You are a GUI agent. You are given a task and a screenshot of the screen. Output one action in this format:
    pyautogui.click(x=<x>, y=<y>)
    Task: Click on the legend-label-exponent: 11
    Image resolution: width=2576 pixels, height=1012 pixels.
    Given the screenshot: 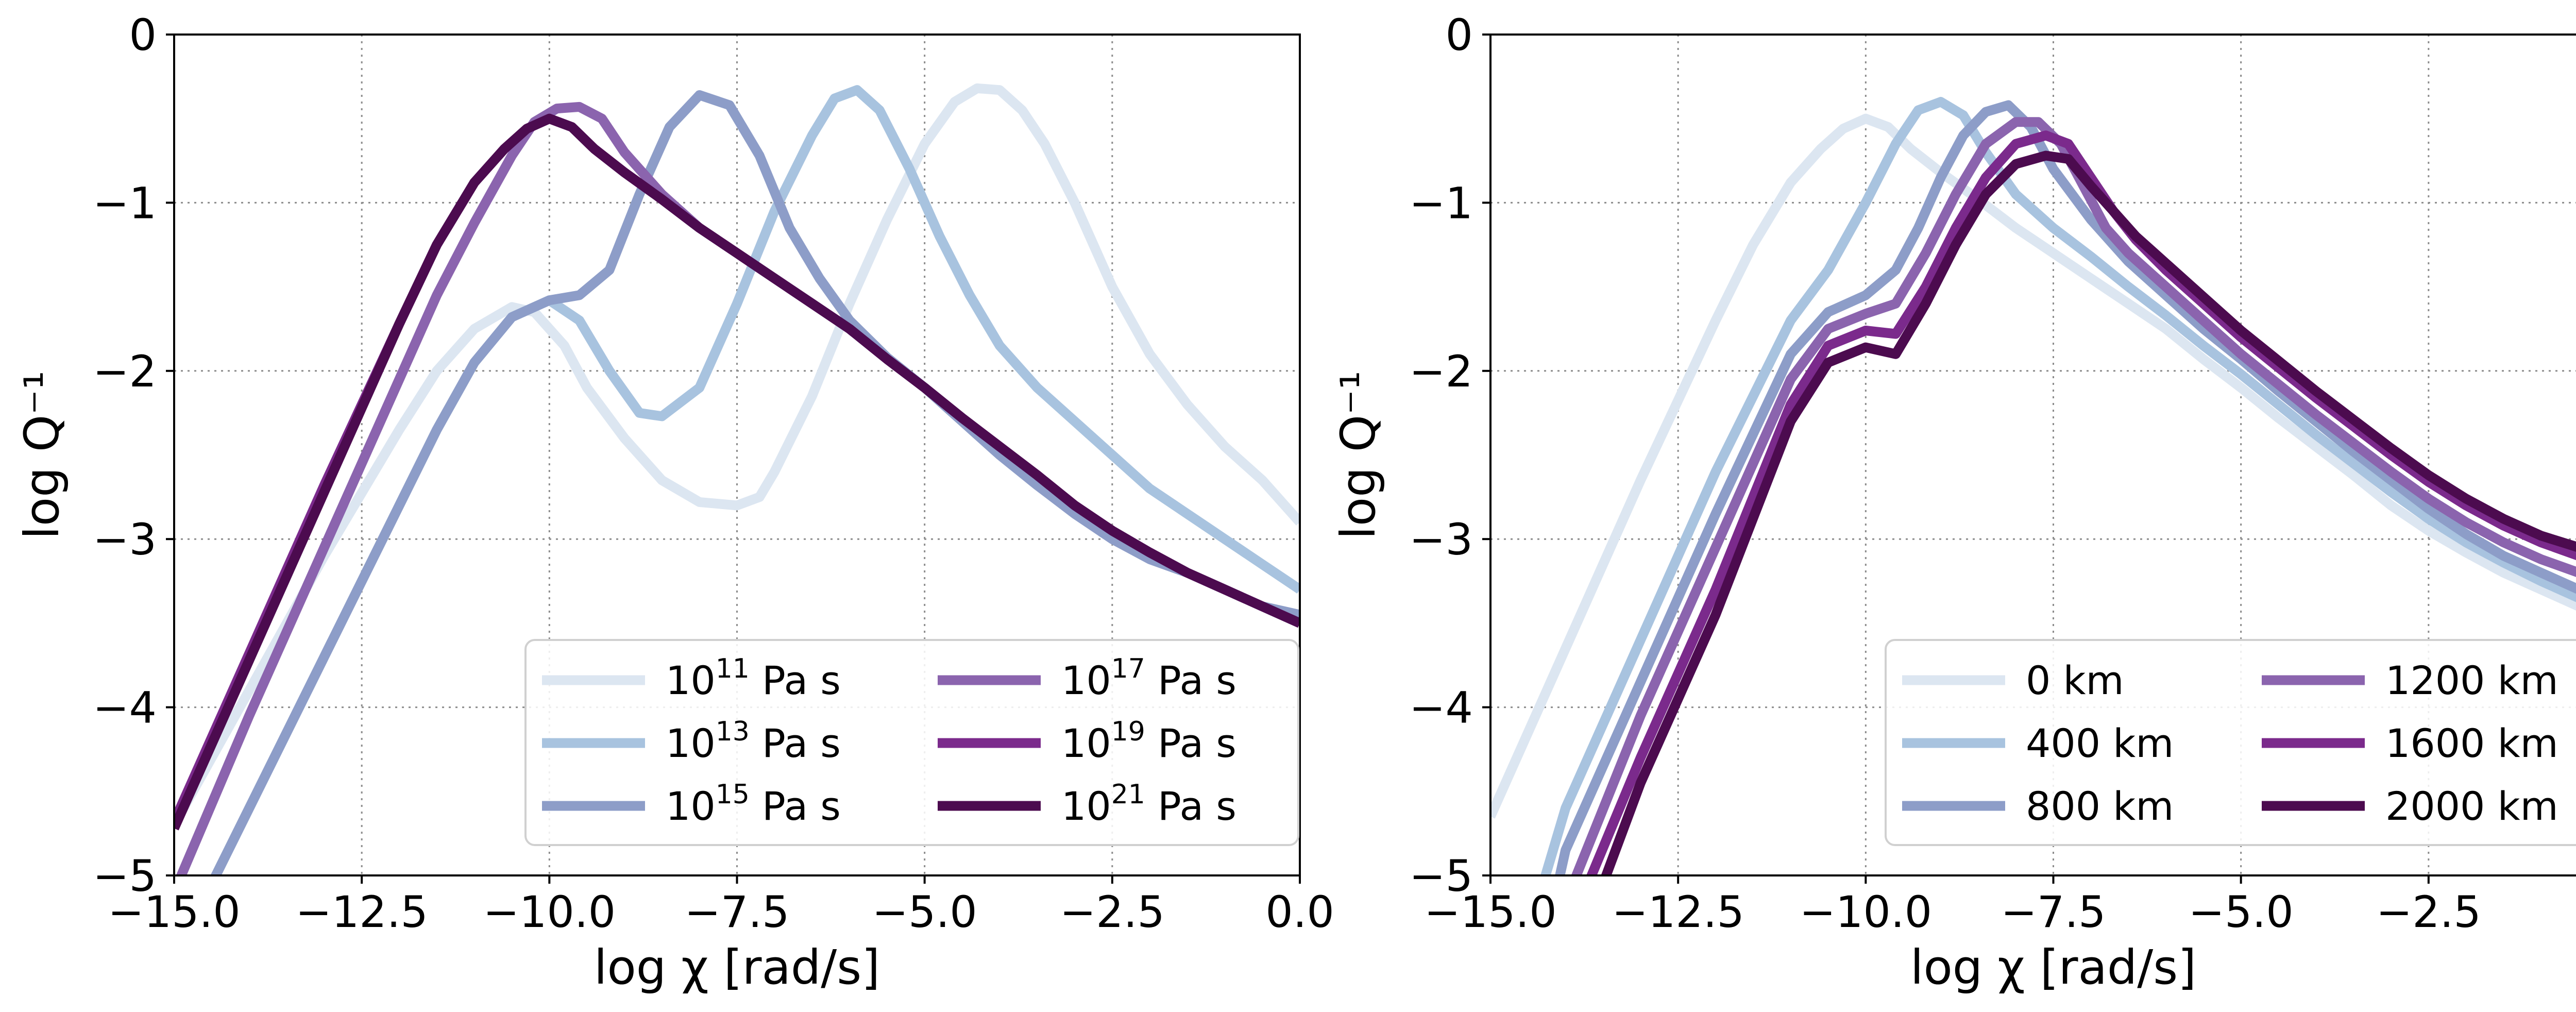 What is the action you would take?
    pyautogui.click(x=733, y=668)
    